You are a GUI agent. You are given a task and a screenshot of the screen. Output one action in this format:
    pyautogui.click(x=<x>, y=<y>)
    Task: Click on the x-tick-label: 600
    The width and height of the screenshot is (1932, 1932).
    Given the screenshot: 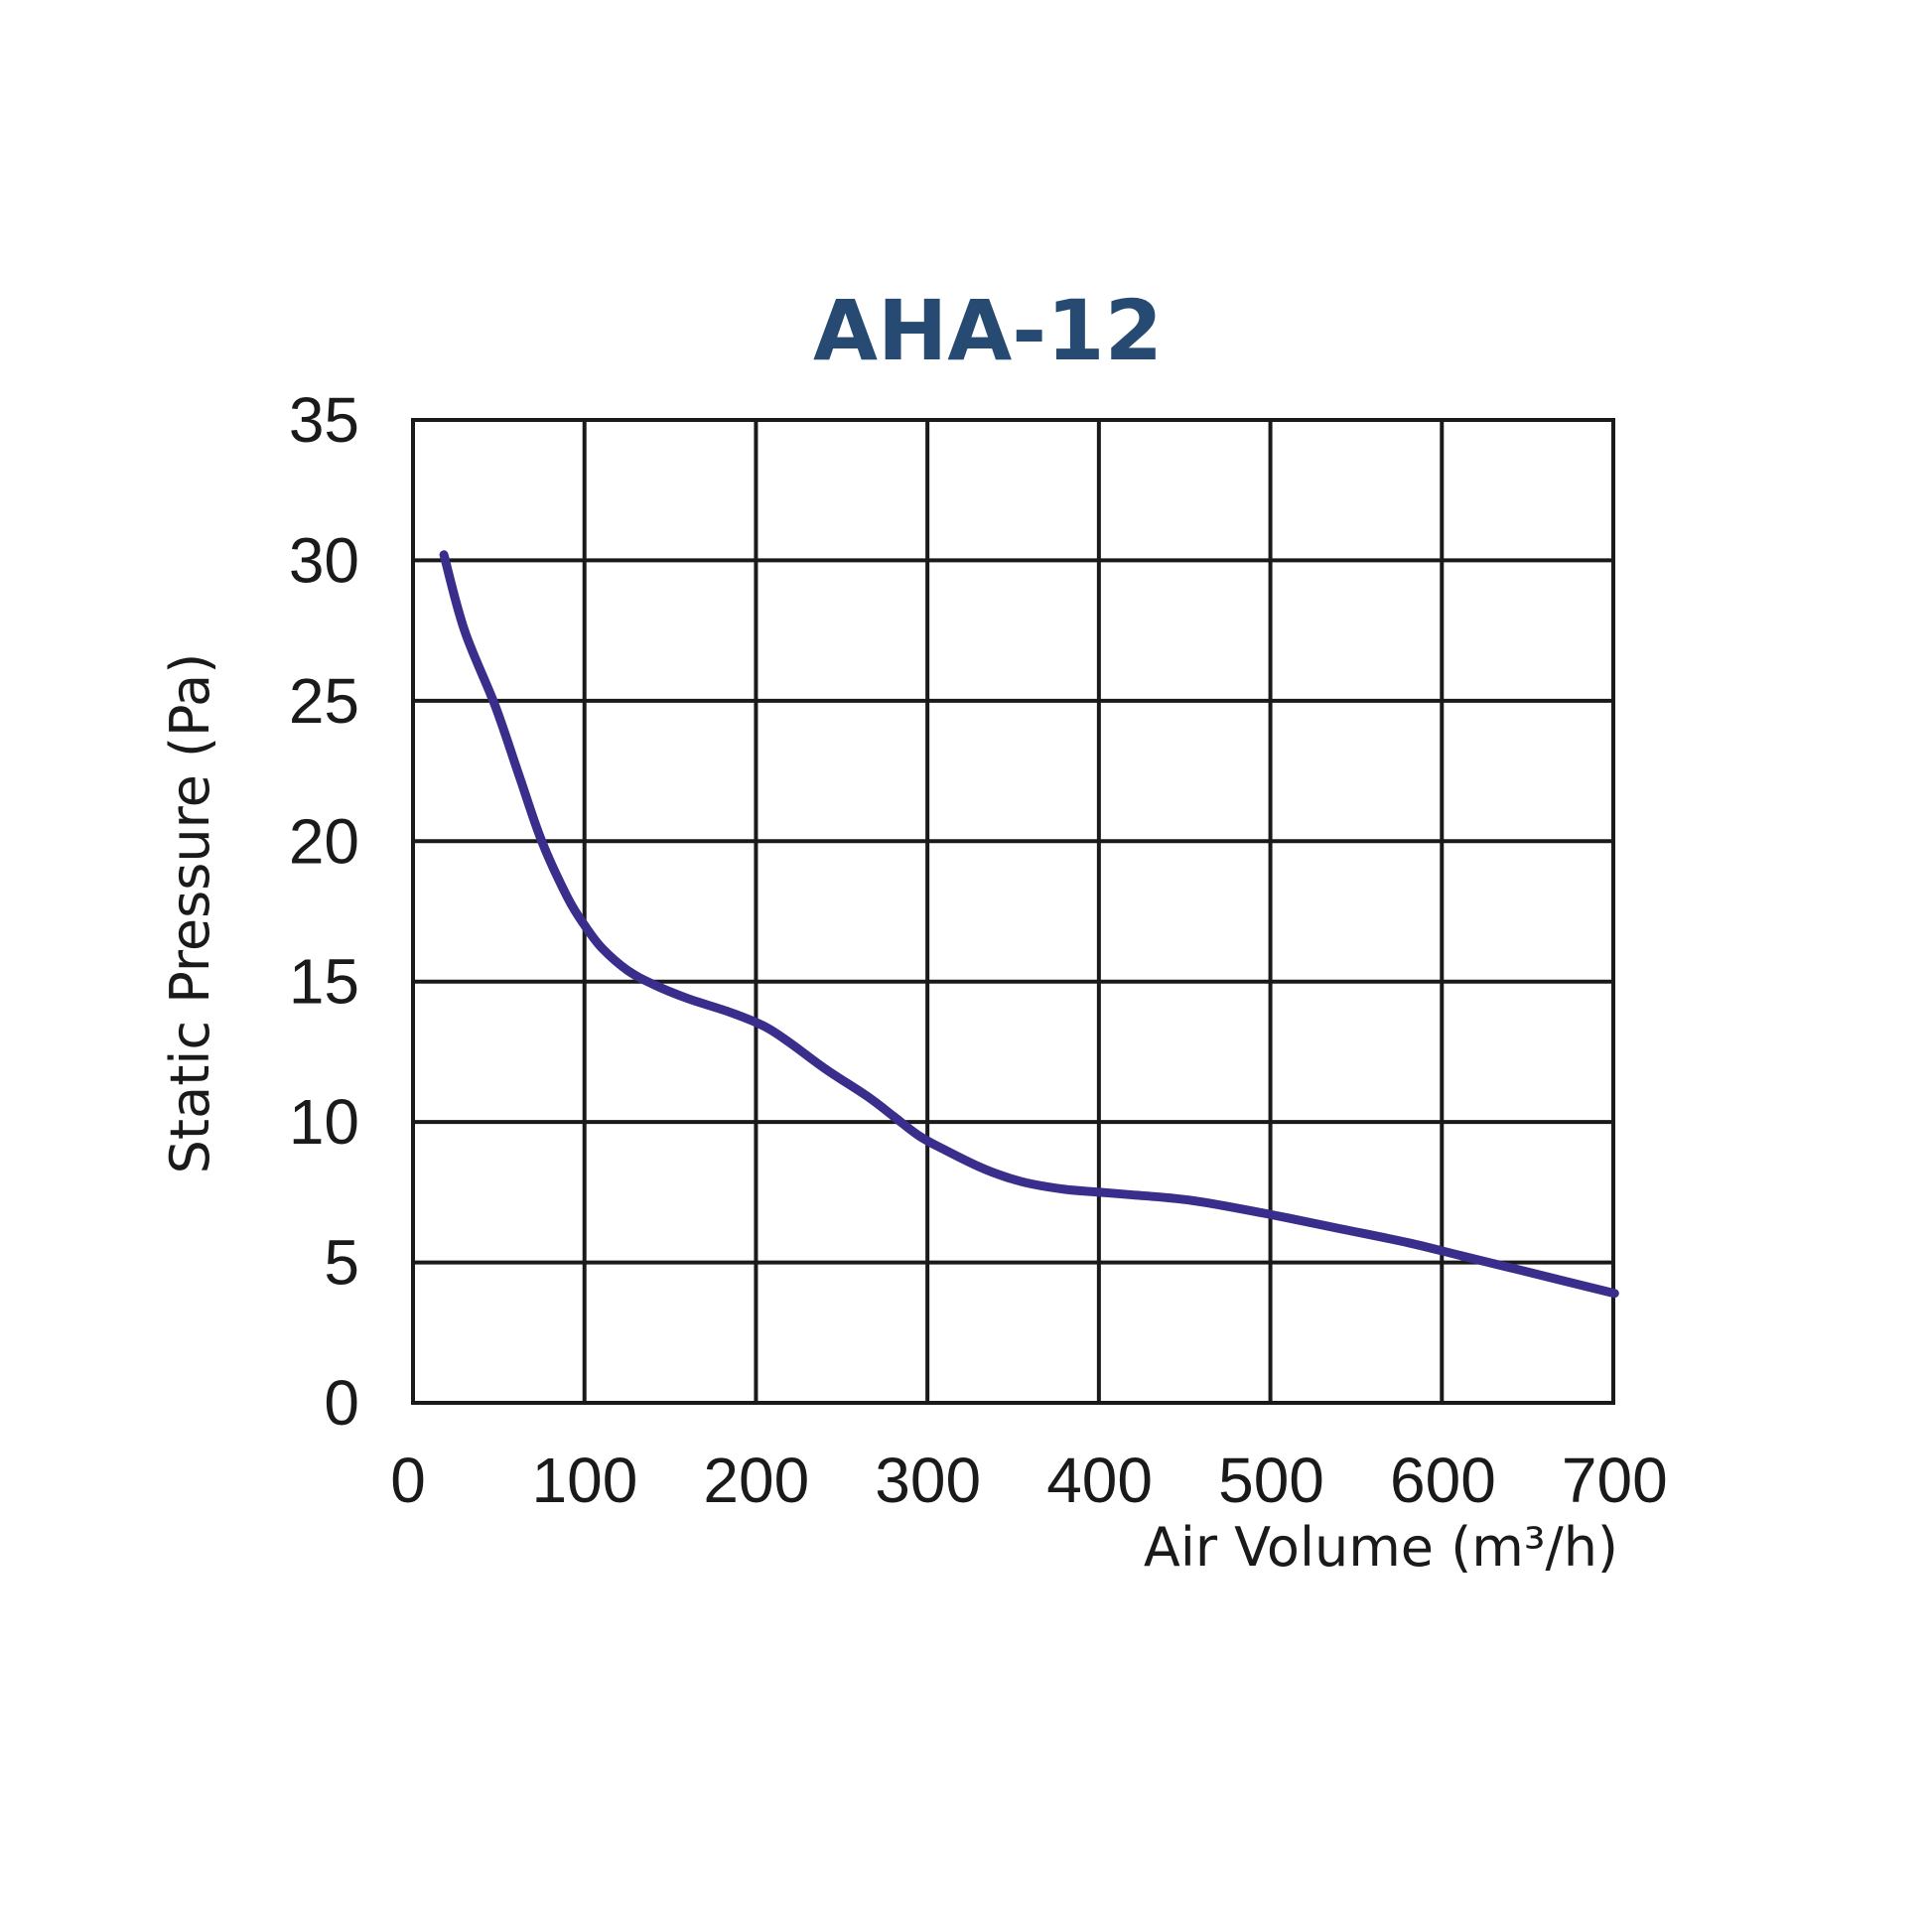 What is the action you would take?
    pyautogui.click(x=1443, y=1480)
    